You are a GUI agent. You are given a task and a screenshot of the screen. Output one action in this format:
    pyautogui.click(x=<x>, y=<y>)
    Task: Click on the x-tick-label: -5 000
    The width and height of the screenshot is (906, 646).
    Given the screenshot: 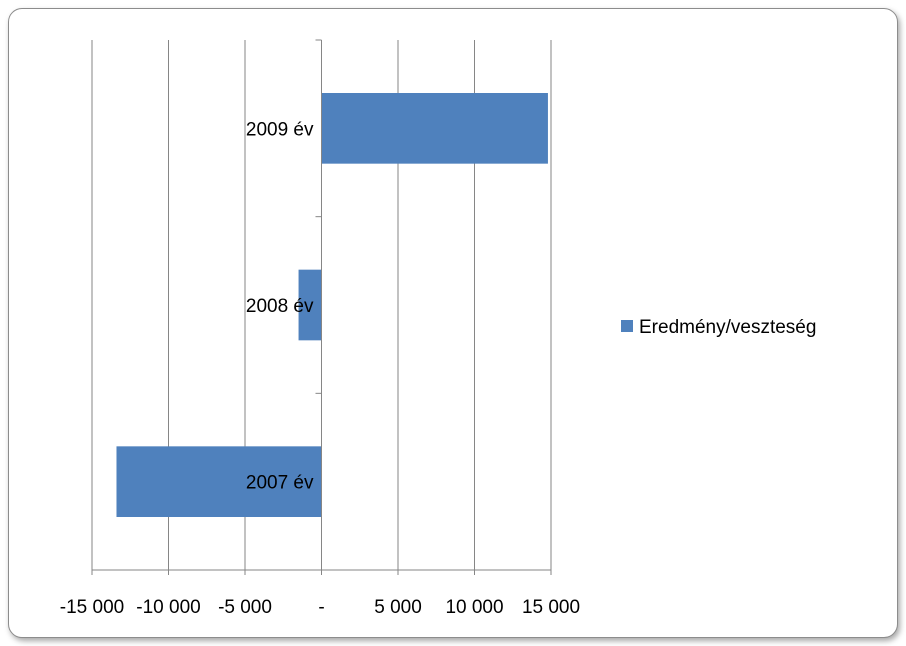 What is the action you would take?
    pyautogui.click(x=245, y=607)
    